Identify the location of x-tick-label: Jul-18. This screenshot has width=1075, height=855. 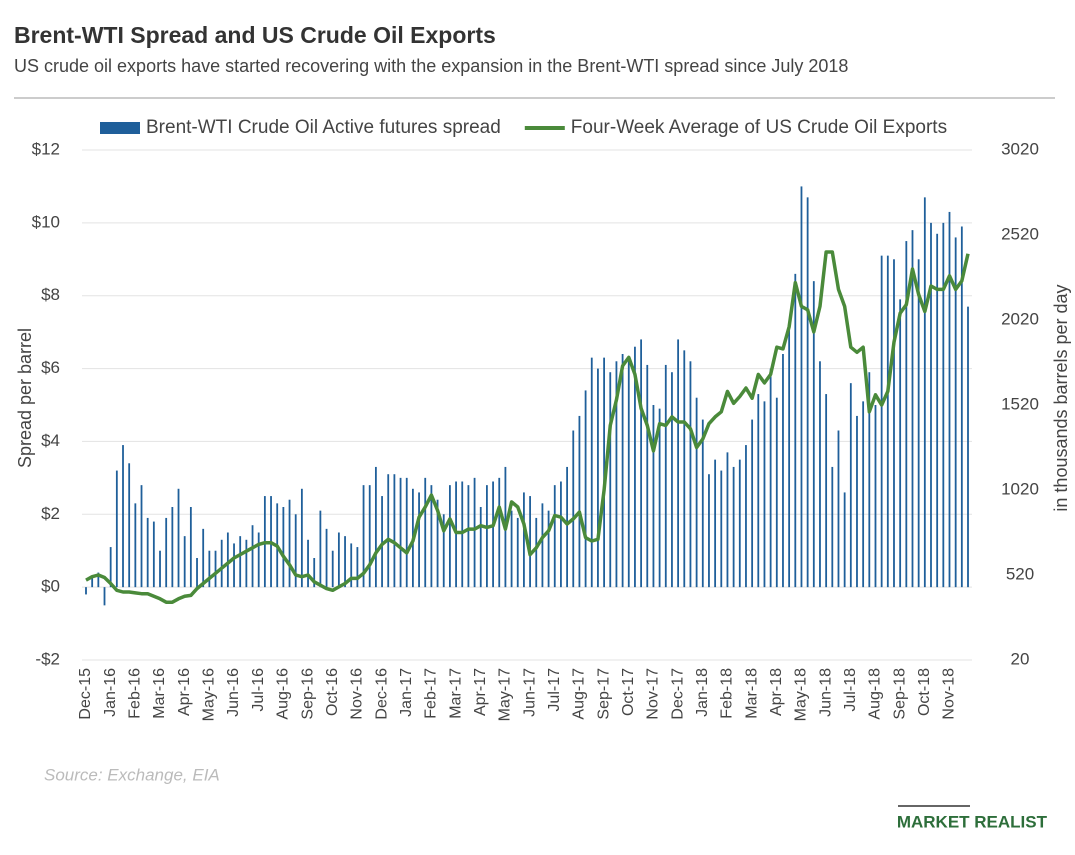
(850, 690).